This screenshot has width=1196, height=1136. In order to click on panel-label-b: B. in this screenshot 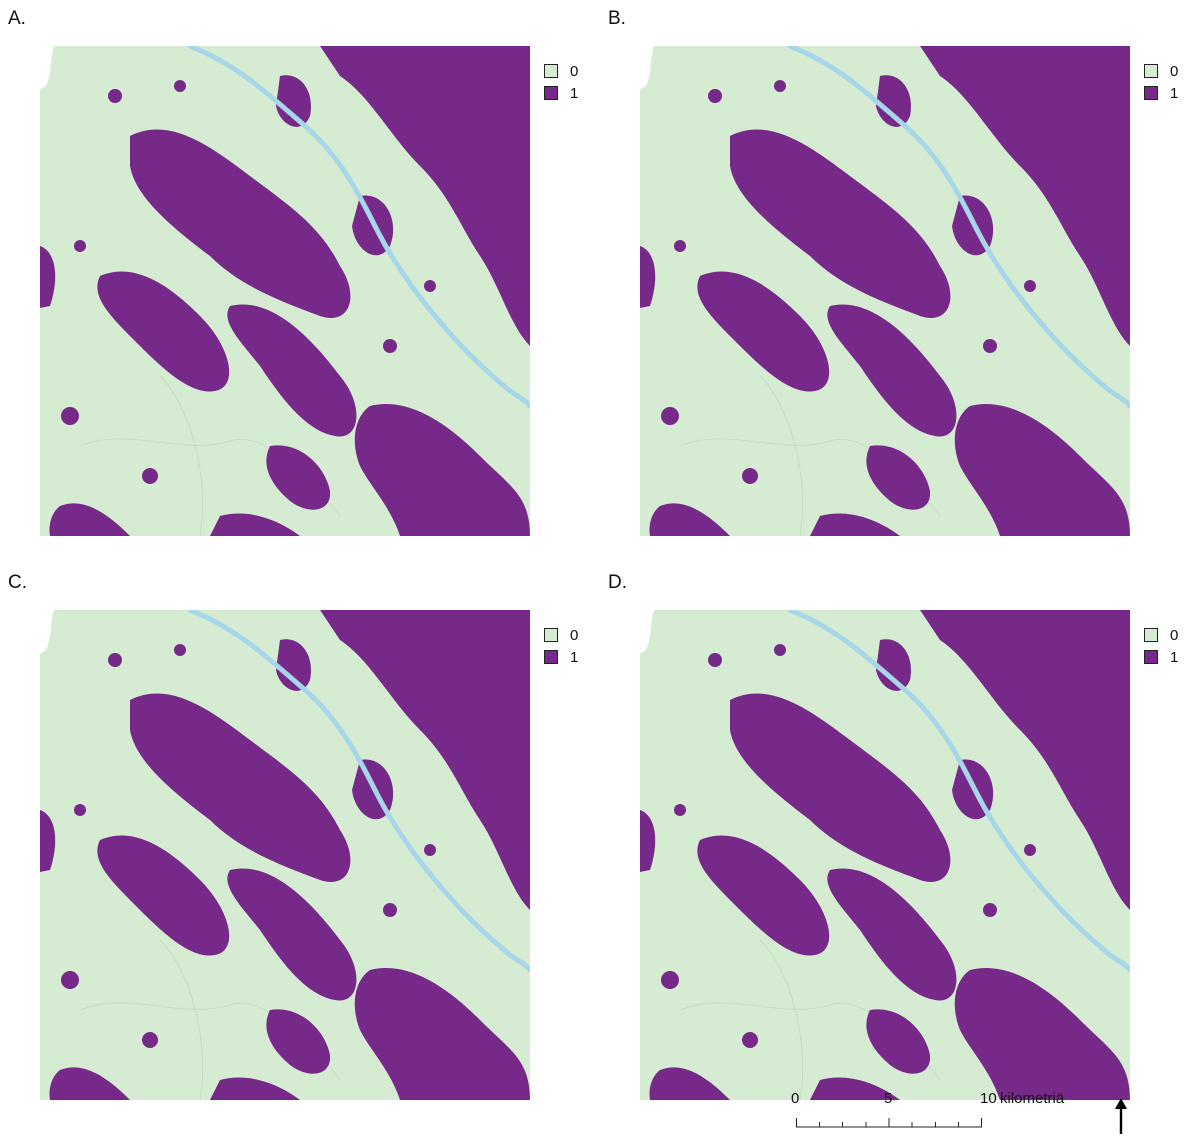, I will do `click(617, 18)`.